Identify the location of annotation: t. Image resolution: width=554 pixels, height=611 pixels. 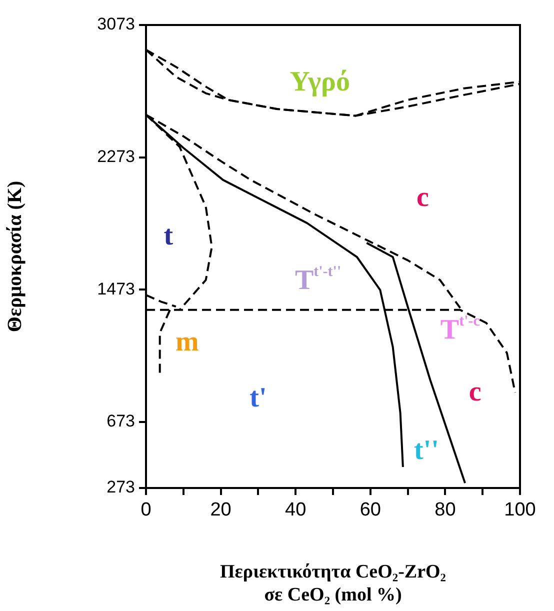
(169, 236).